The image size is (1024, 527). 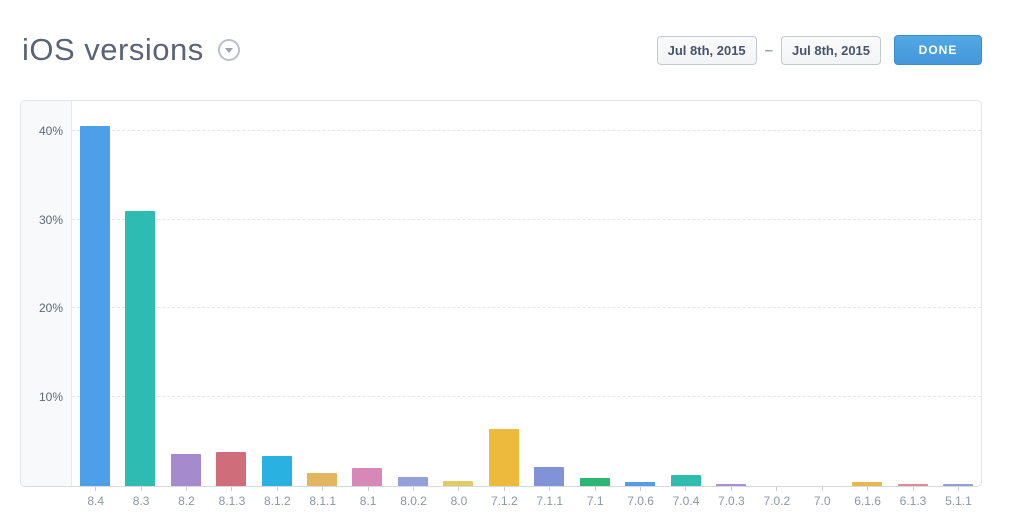 I want to click on bar-7.0.4, so click(x=685, y=480).